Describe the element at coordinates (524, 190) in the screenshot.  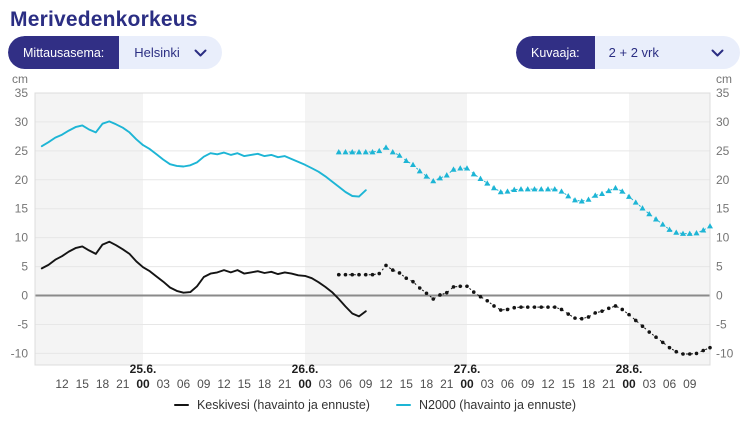
I see `series-n2000-ennuste` at that location.